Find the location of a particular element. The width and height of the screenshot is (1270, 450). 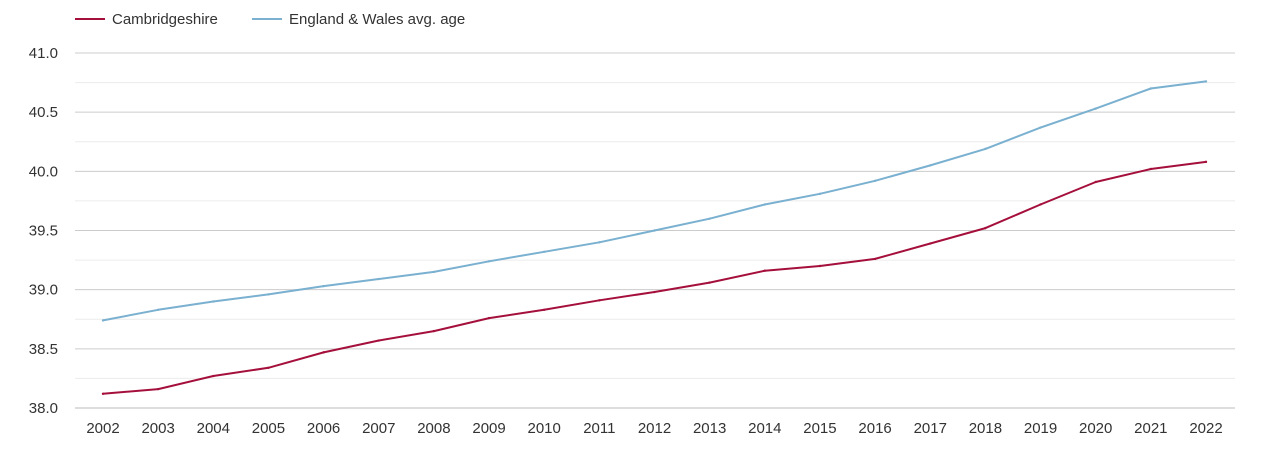

x-tick-label: 2017 is located at coordinates (930, 428).